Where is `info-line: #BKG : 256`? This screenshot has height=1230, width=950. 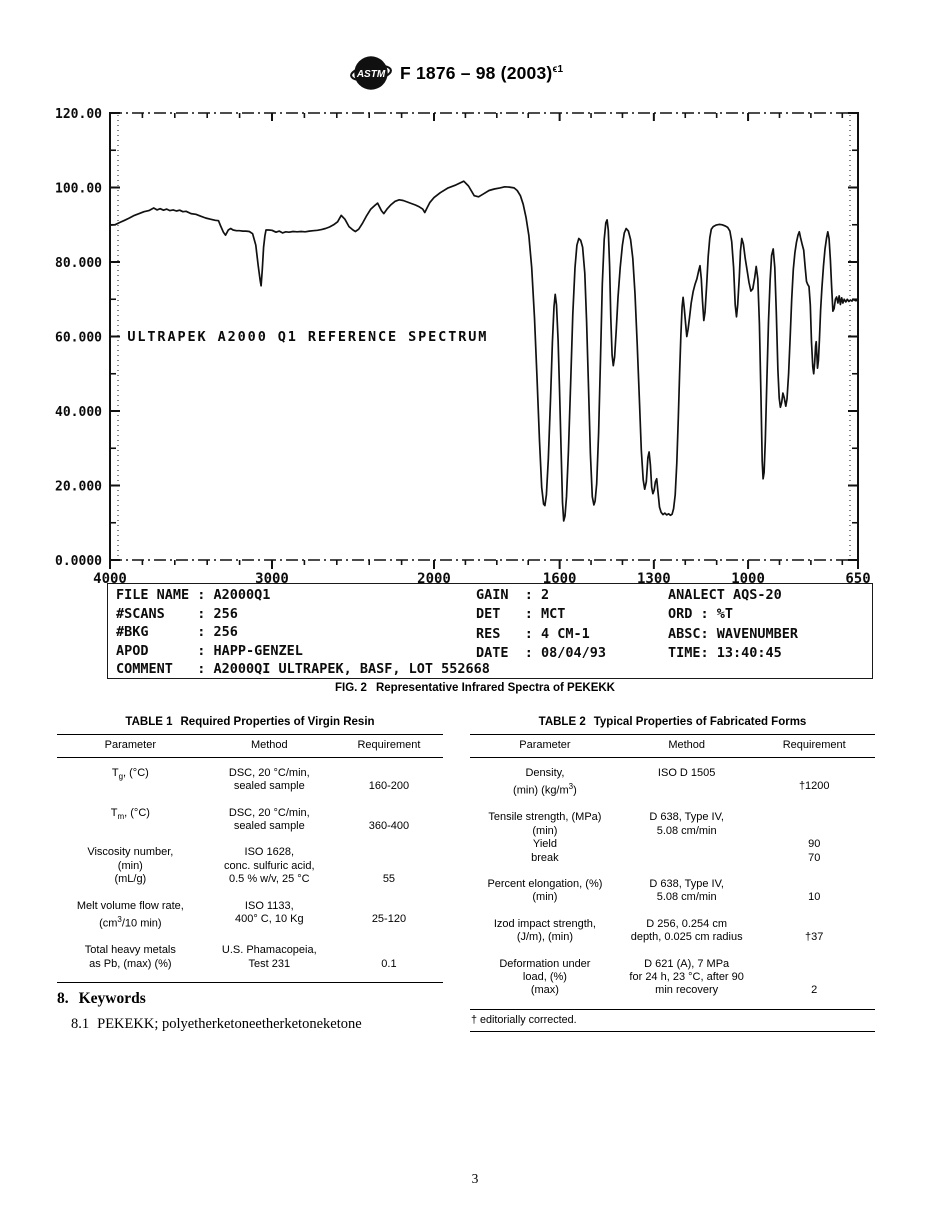
info-line: #BKG : 256 is located at coordinates (177, 632).